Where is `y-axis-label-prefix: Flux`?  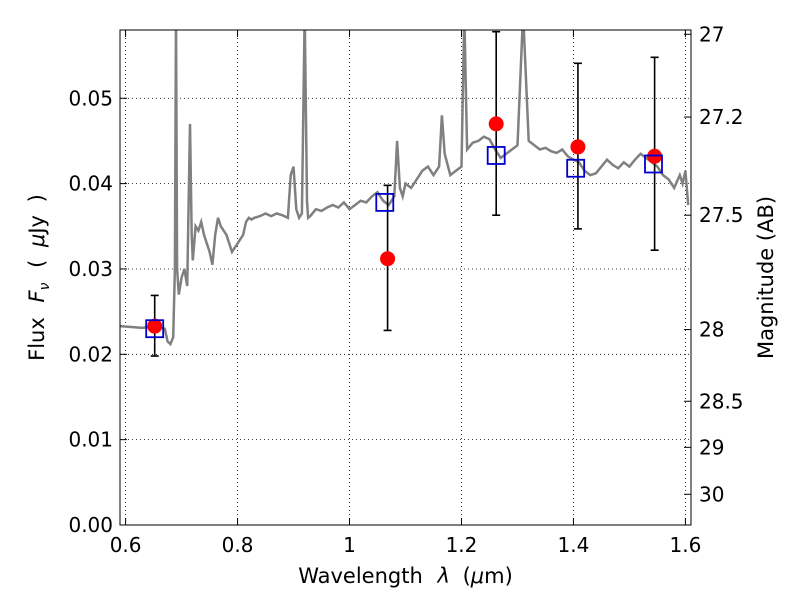
y-axis-label-prefix: Flux is located at coordinates (37, 339).